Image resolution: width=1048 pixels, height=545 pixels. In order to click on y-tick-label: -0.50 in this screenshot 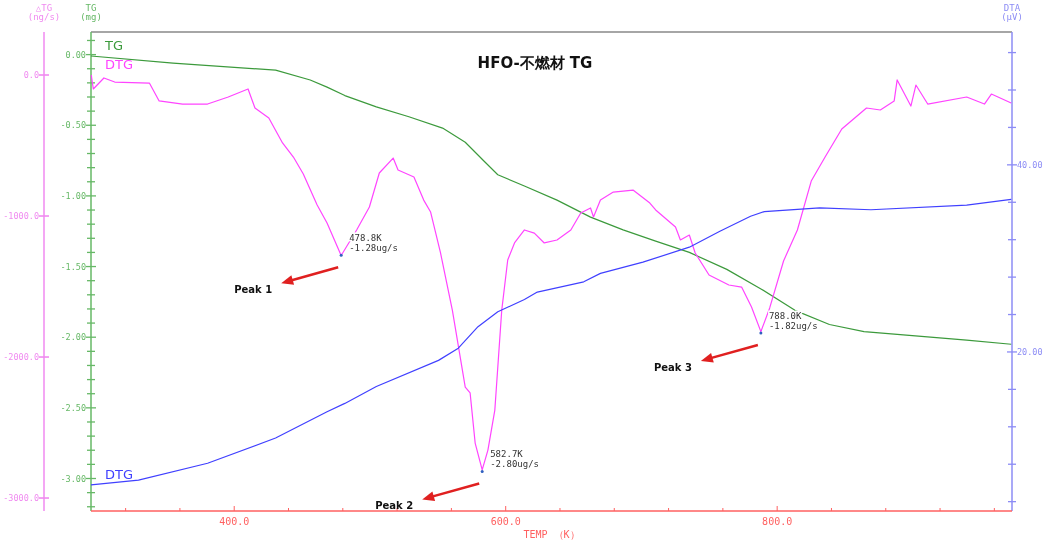, I will do `click(73, 125)`.